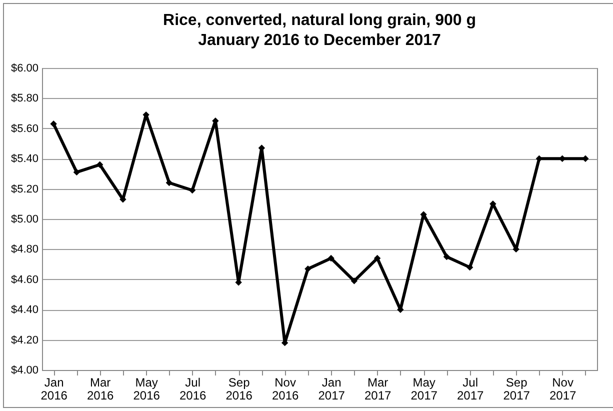  Describe the element at coordinates (24, 68) in the screenshot. I see `y-tick-label: $6.00` at that location.